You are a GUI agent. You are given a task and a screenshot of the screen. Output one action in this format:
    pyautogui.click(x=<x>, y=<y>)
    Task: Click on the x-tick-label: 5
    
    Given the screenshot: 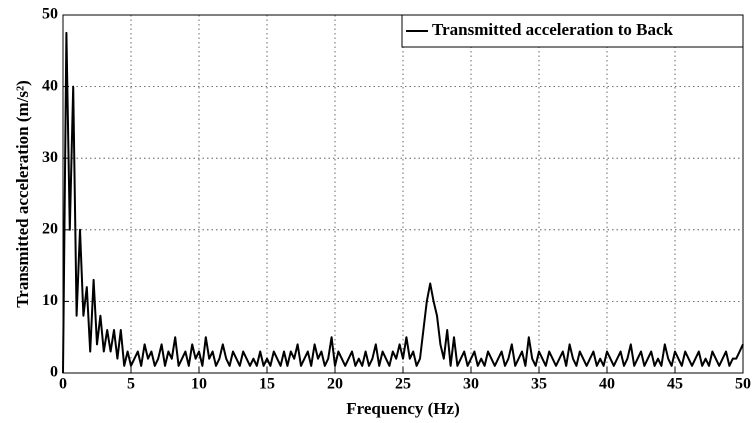 What is the action you would take?
    pyautogui.click(x=131, y=384)
    